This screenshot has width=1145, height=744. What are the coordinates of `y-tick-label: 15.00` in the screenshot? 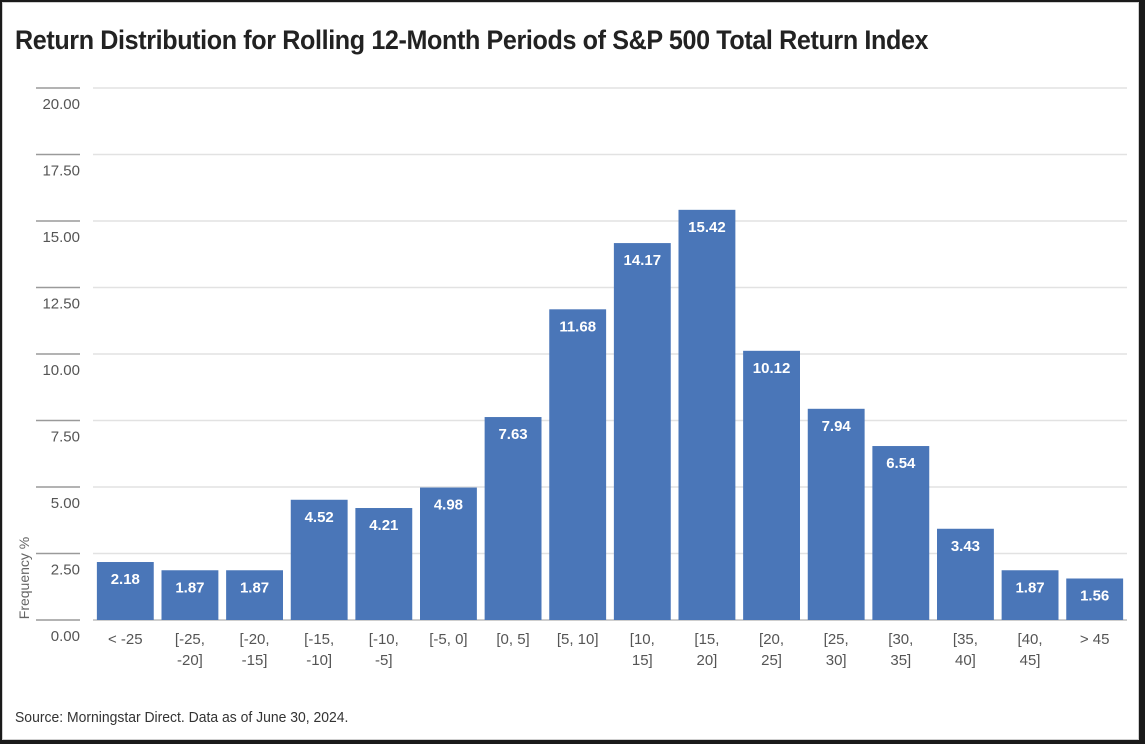 It's located at (61, 237).